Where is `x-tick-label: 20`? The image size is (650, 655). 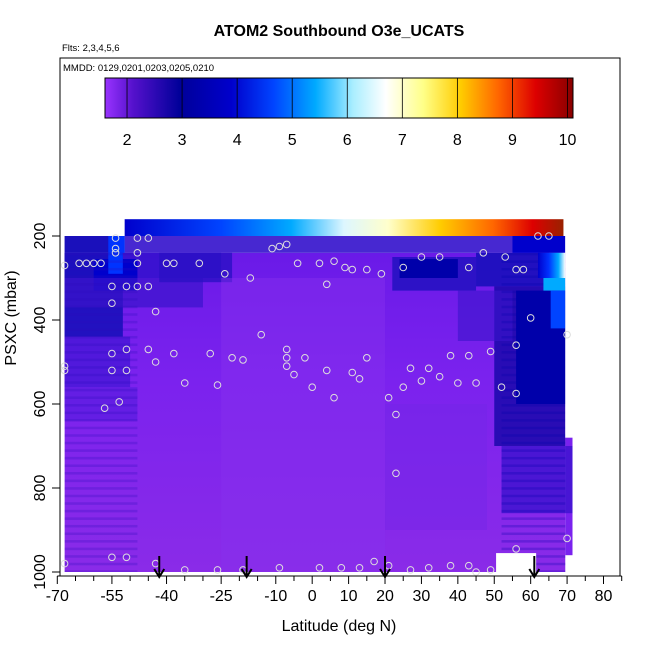 x-tick-label: 20 is located at coordinates (385, 596).